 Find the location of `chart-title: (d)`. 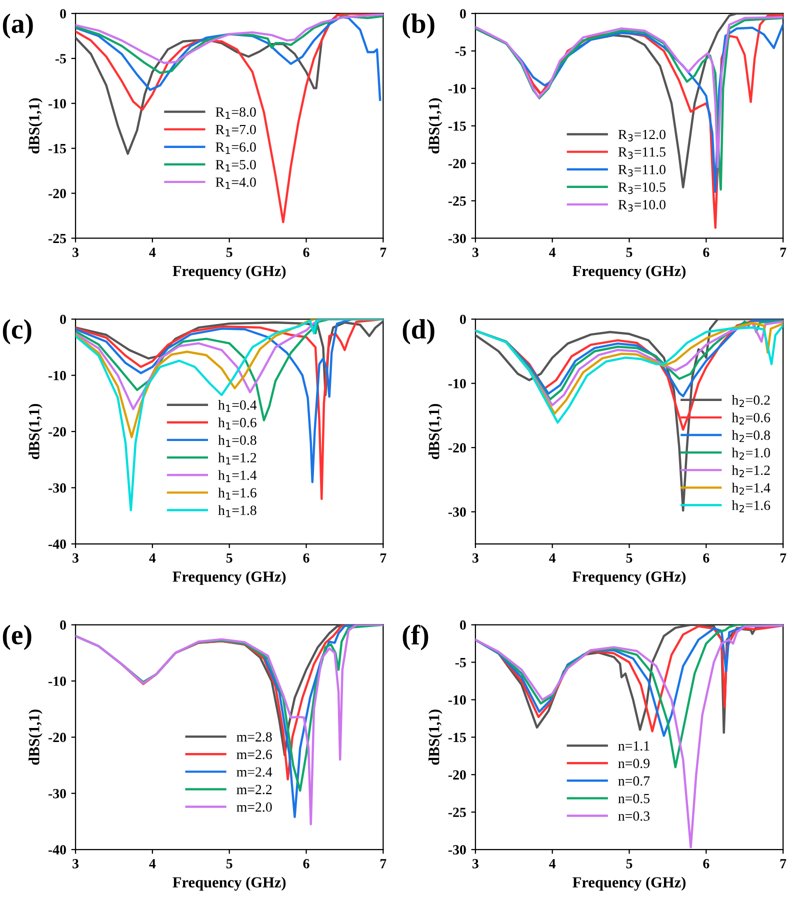

chart-title: (d) is located at coordinates (418, 331).